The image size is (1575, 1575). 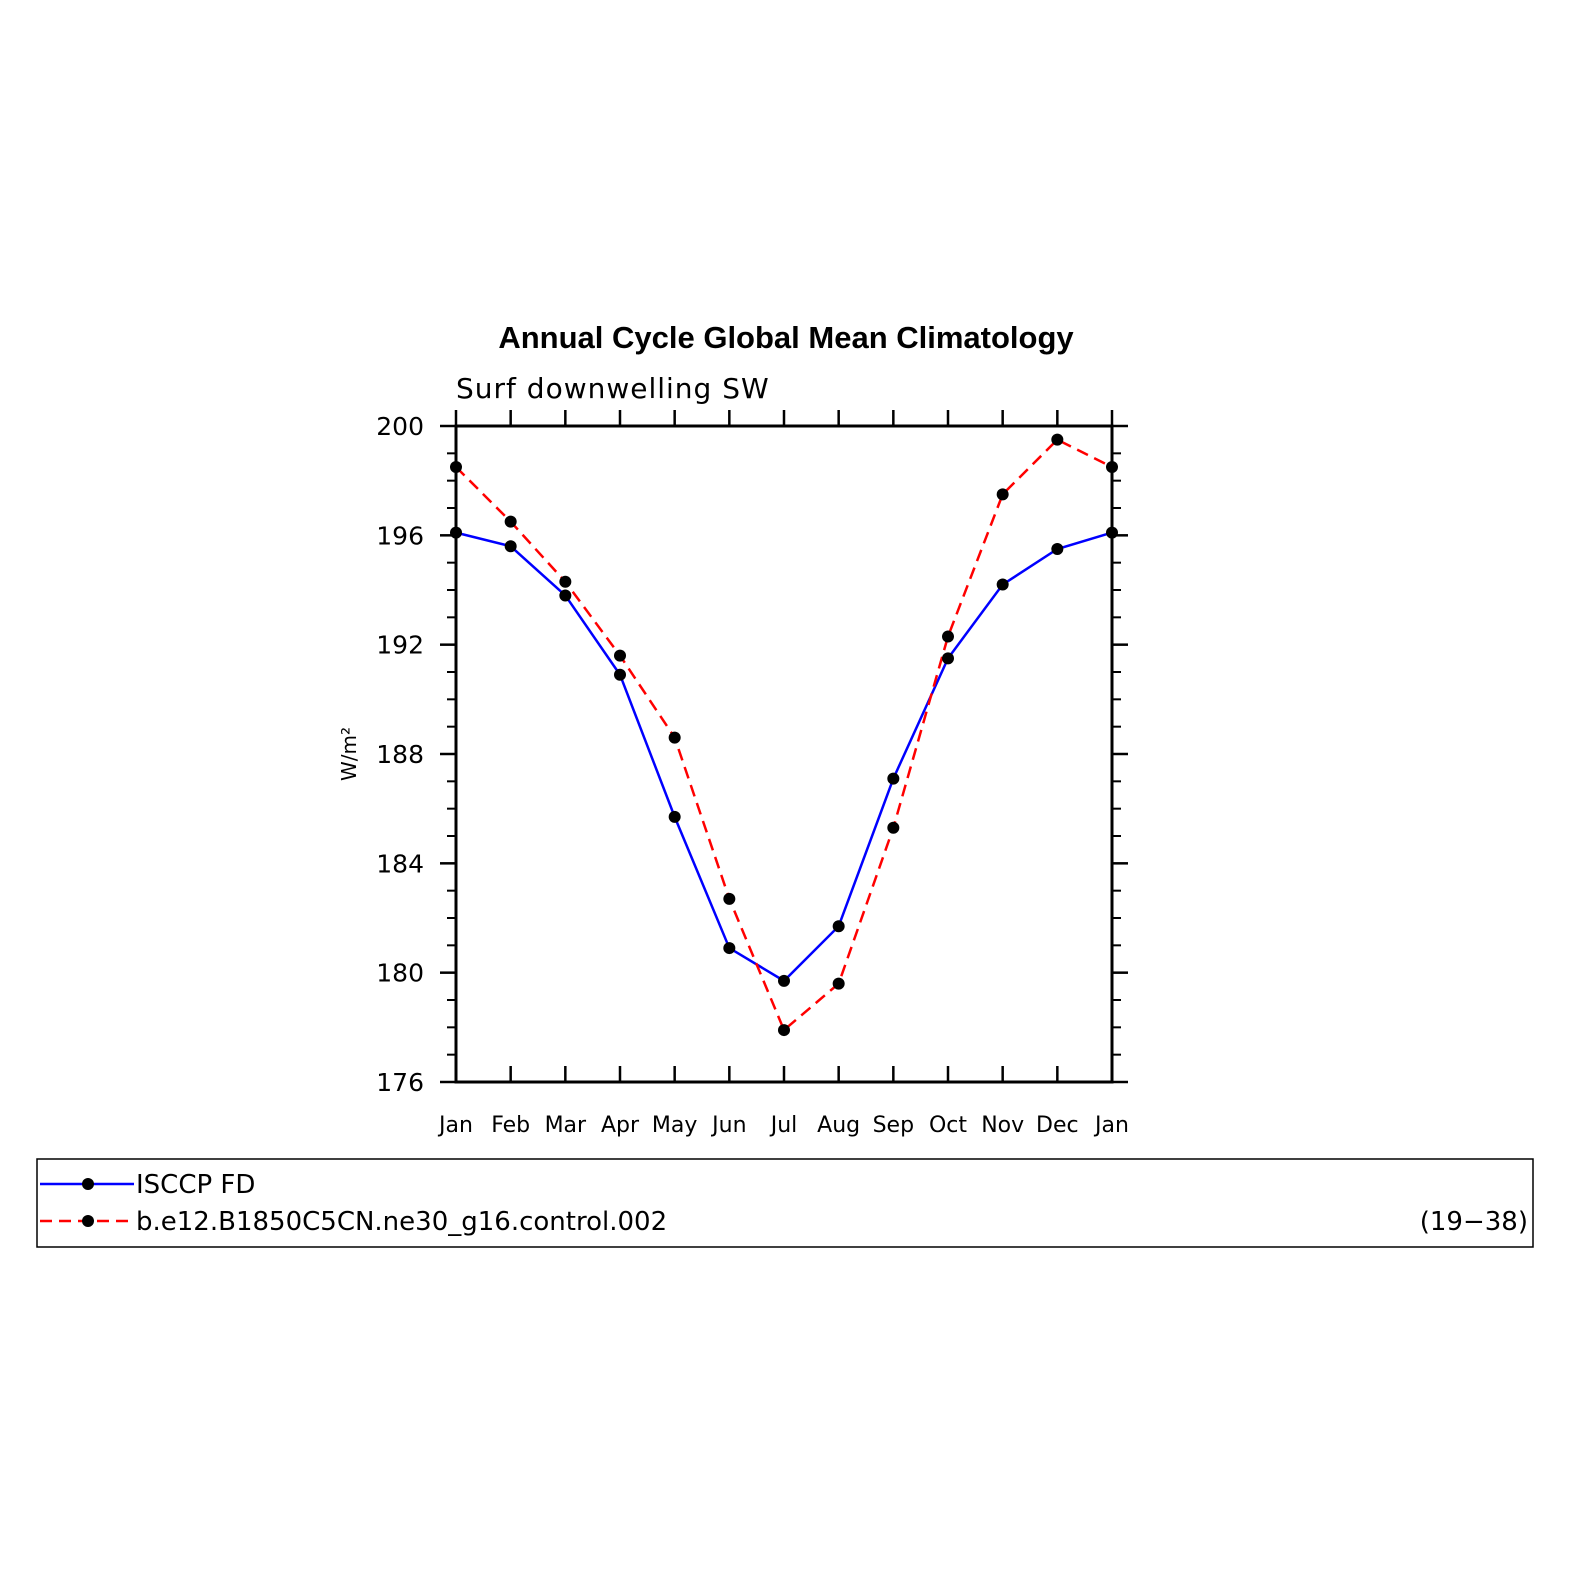 I want to click on legend-label-isccp: ISCCP FD, so click(x=195, y=1185).